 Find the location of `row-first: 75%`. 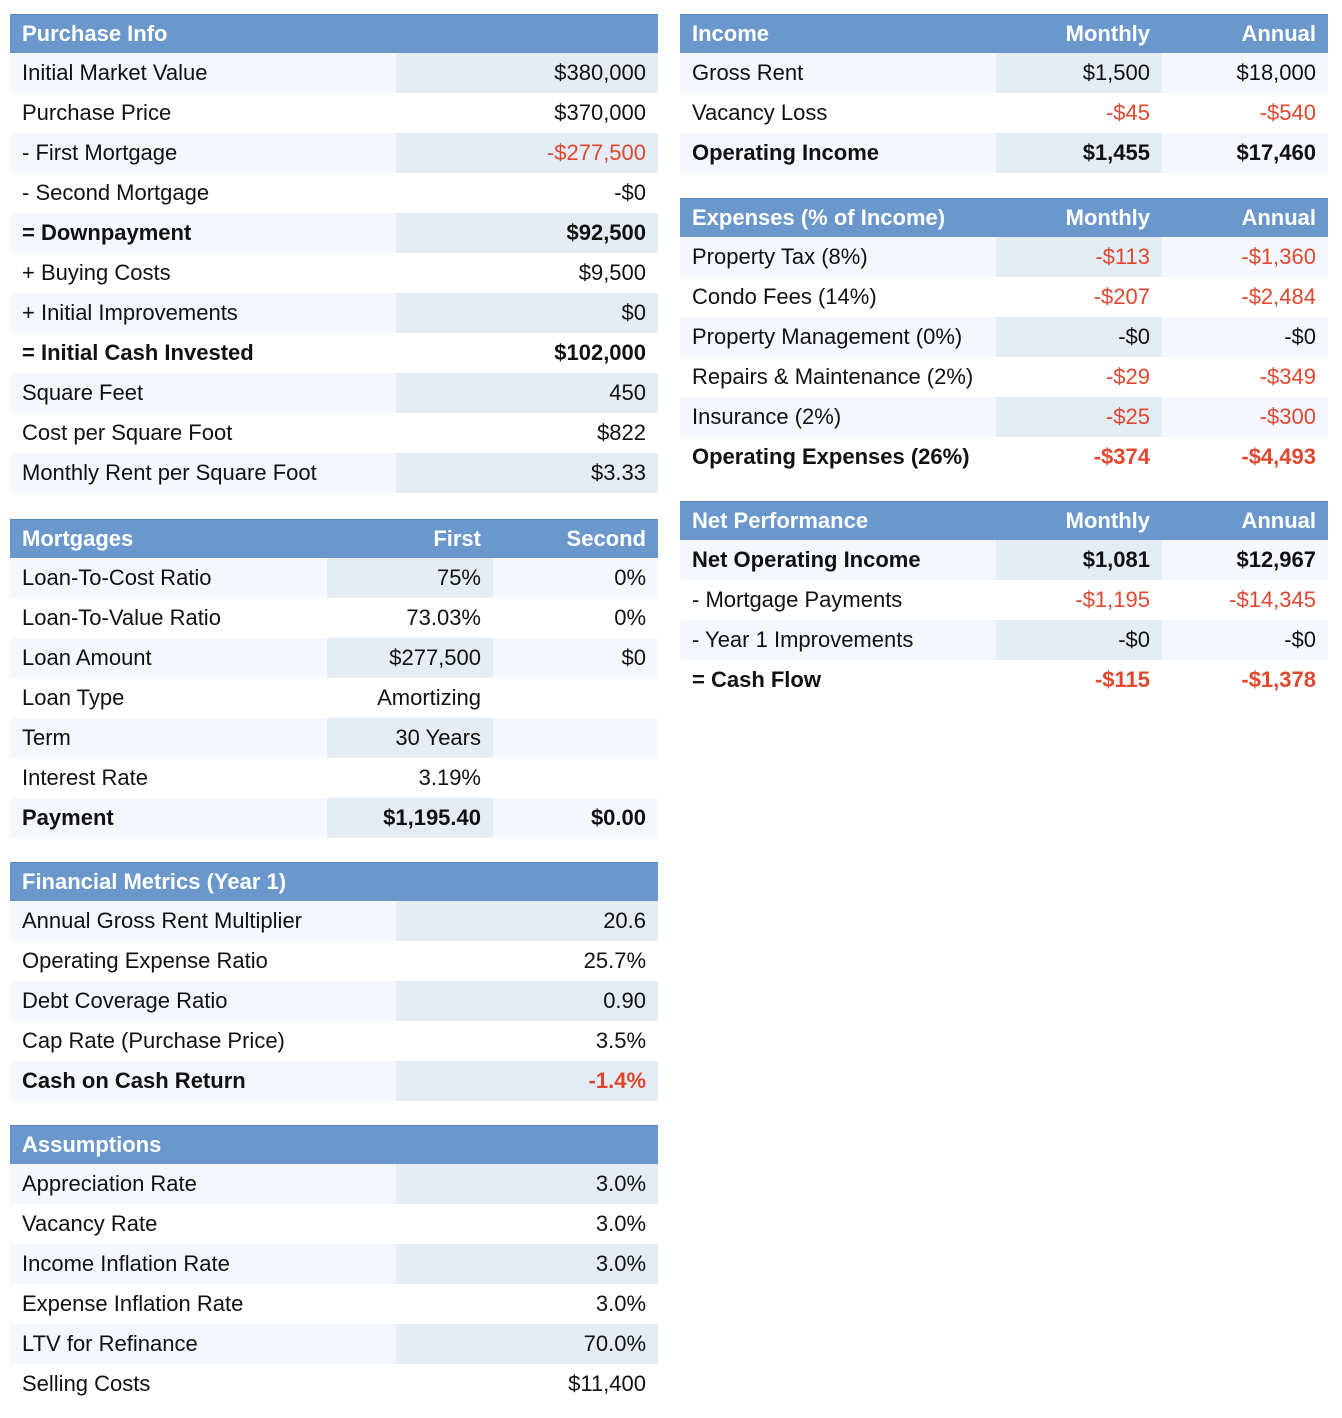

row-first: 75% is located at coordinates (410, 578).